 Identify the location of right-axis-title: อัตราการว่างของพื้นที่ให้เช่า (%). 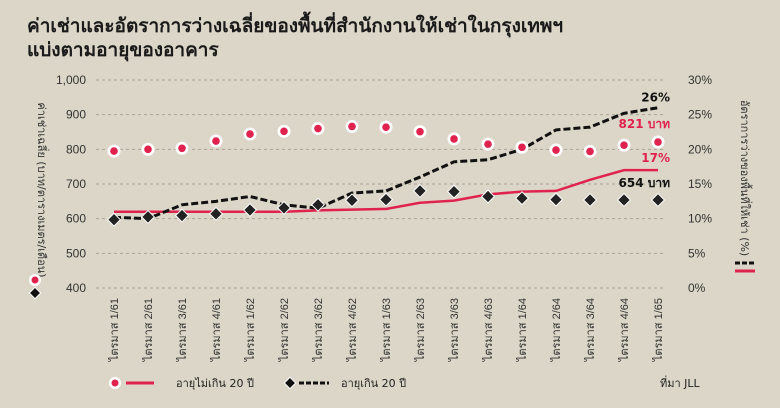
(745, 178).